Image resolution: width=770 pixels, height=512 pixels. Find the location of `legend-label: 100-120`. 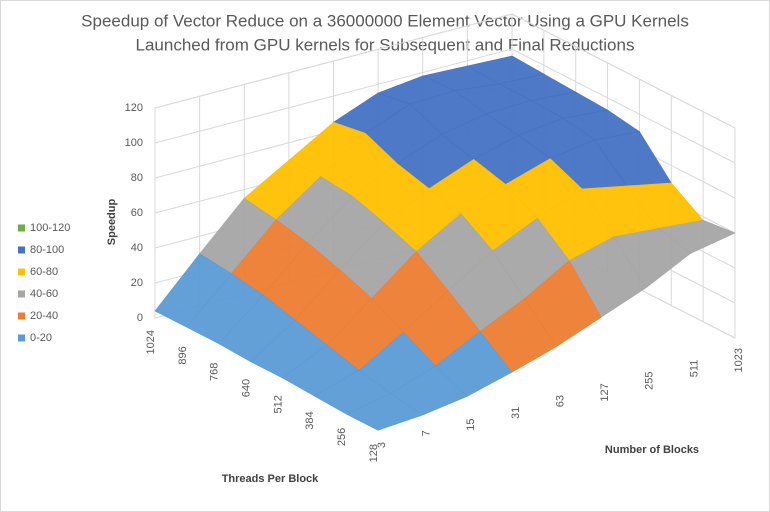

legend-label: 100-120 is located at coordinates (50, 228).